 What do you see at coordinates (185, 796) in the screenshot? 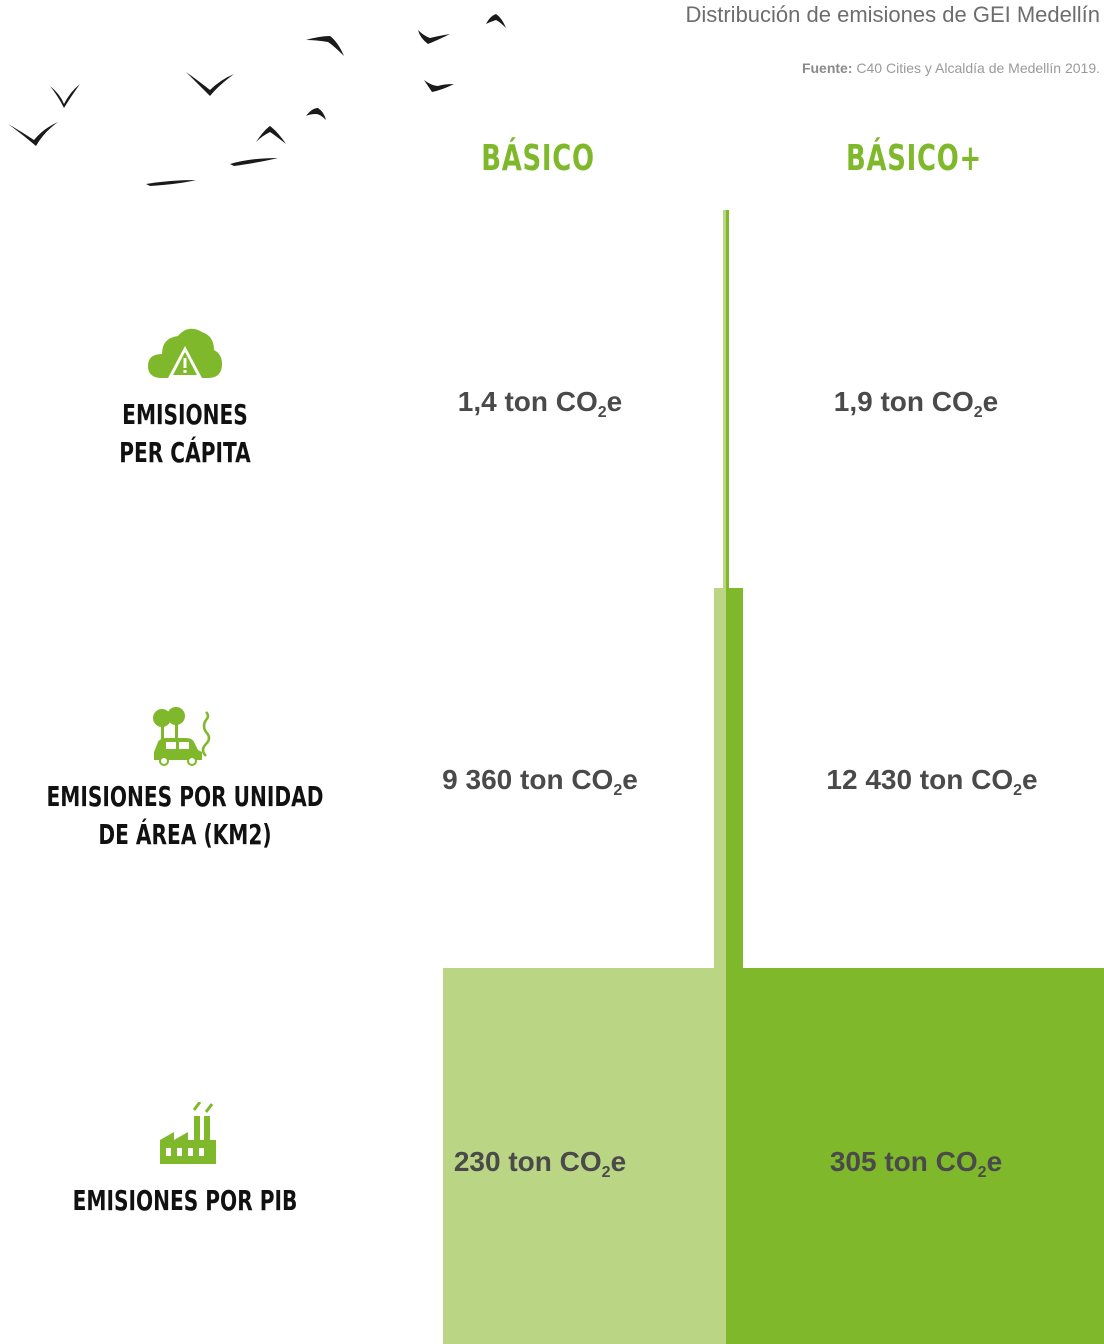
I see `row-label-line: EMISIONES POR UNIDAD` at bounding box center [185, 796].